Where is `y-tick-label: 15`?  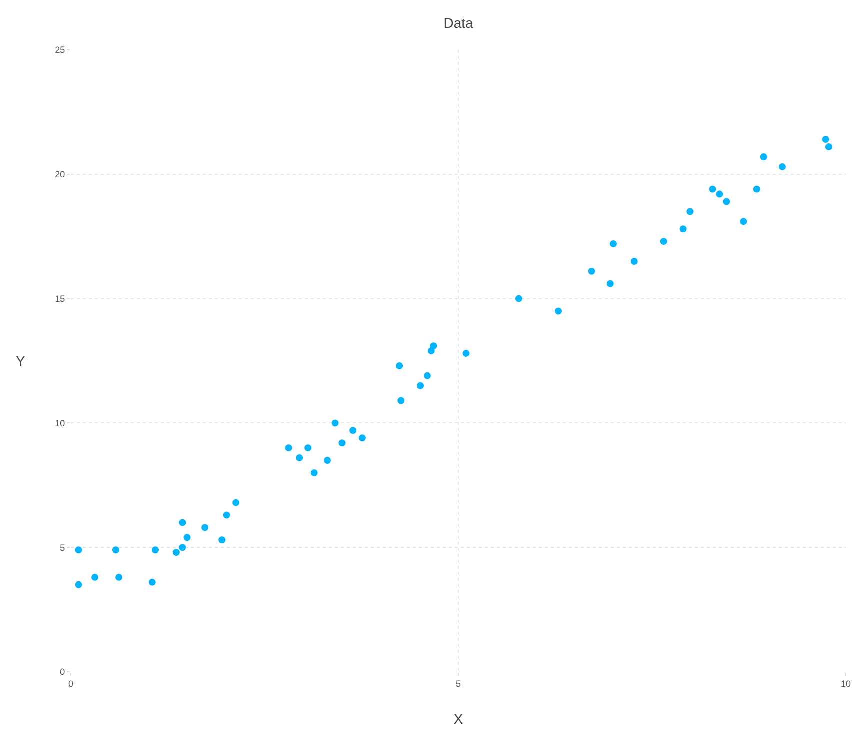 y-tick-label: 15 is located at coordinates (60, 299).